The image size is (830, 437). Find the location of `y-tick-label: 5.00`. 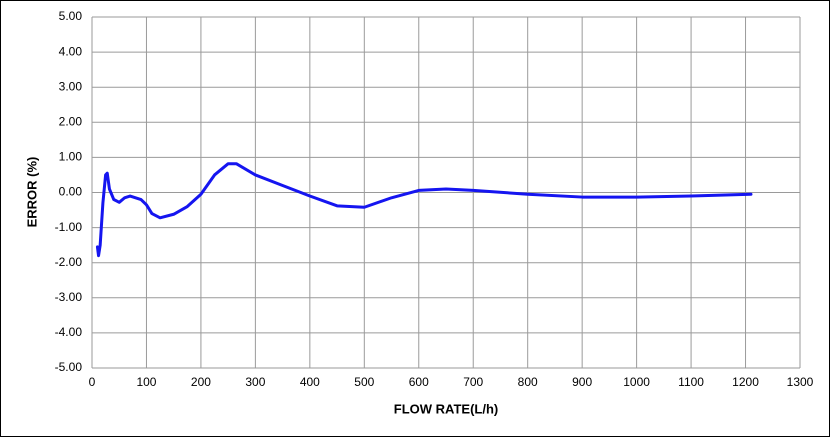

y-tick-label: 5.00 is located at coordinates (71, 16).